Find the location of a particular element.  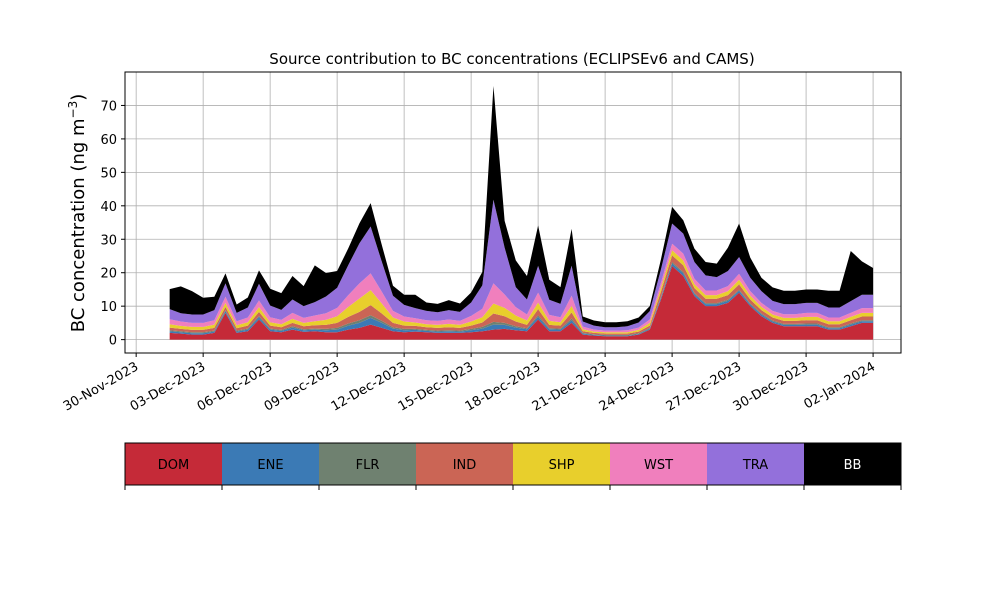

y-axis-label: BC concentration (ng m−3) is located at coordinates (77, 213).